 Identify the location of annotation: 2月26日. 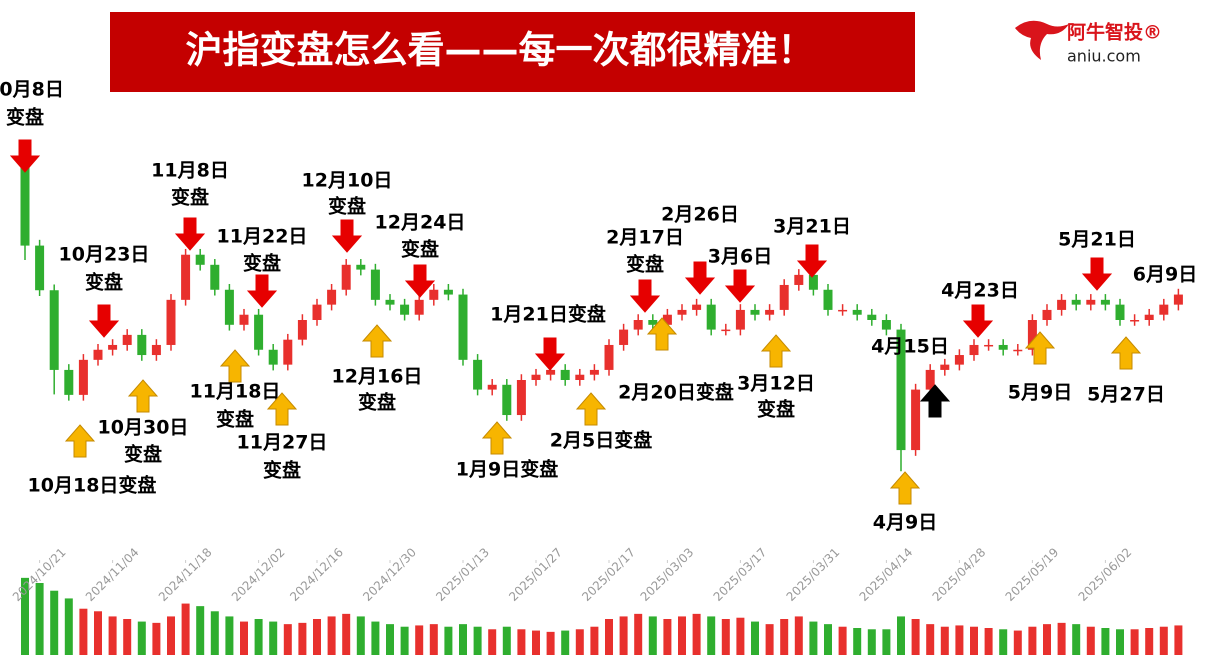
(700, 215).